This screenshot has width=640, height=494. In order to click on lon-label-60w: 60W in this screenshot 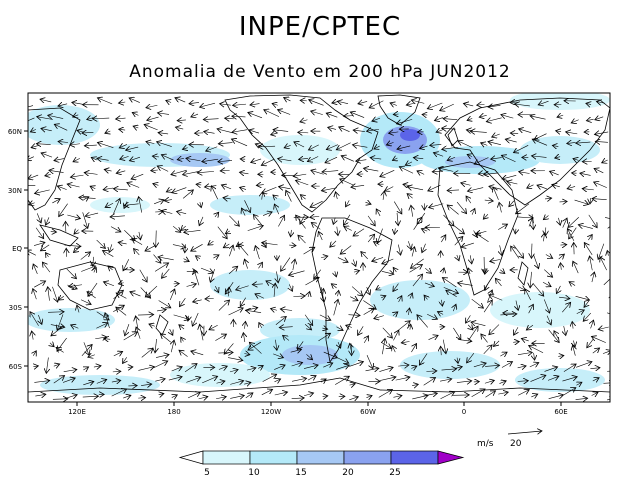, I will do `click(368, 412)`.